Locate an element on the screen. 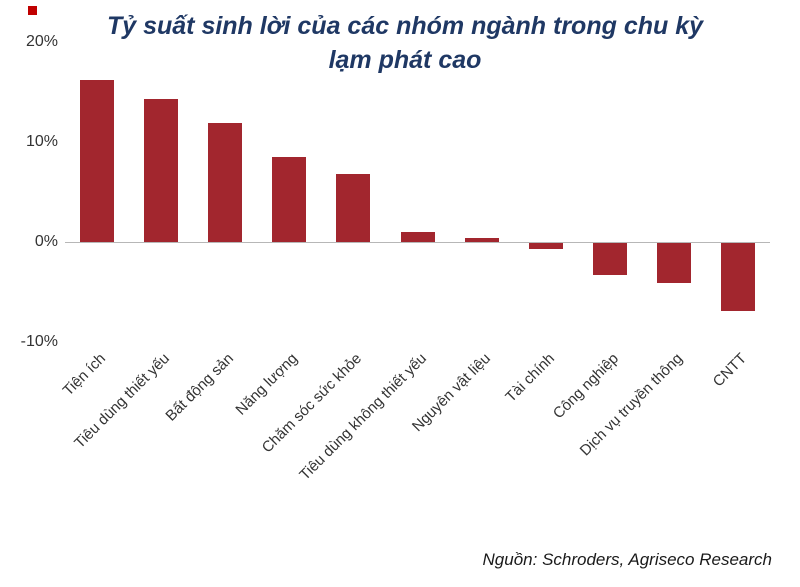 The height and width of the screenshot is (587, 800). x-axis-line is located at coordinates (417, 242).